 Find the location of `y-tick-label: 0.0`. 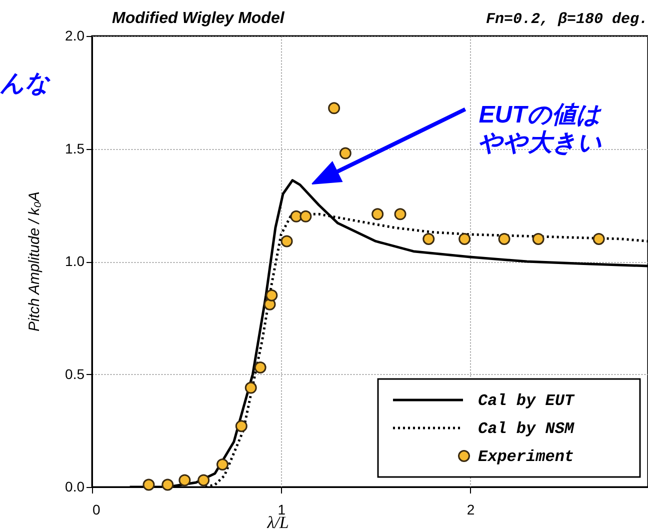

y-tick-label: 0.0 is located at coordinates (75, 486).